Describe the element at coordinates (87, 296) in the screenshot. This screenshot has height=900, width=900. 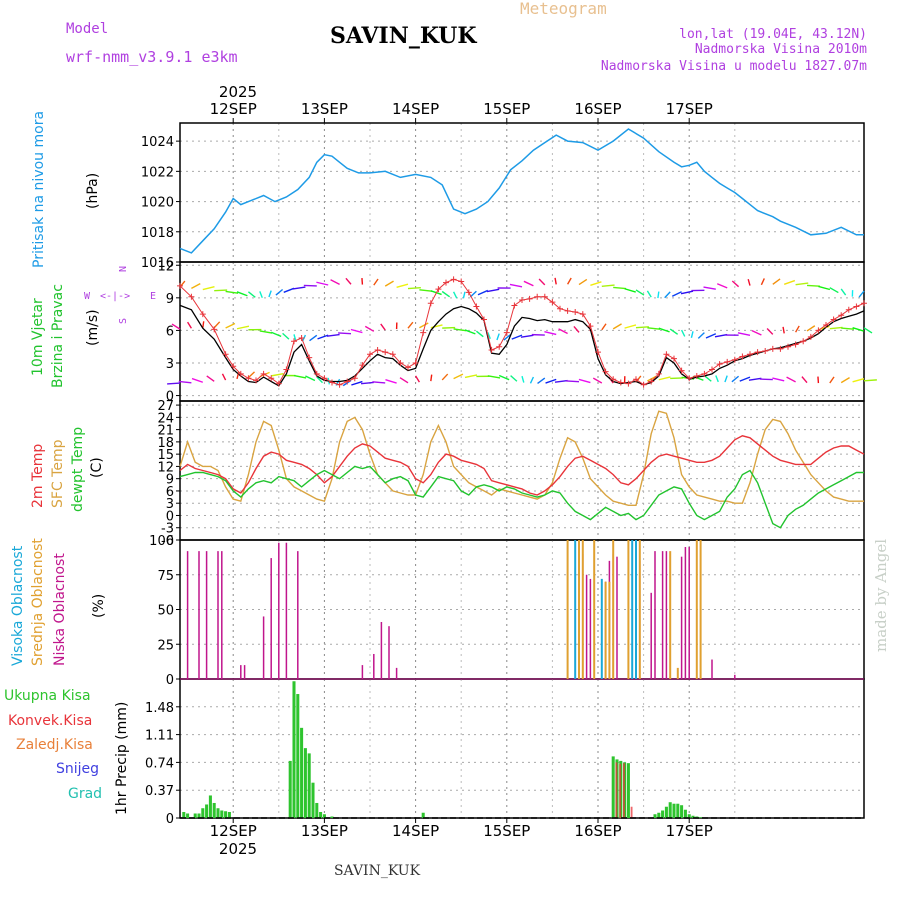
I see `compass-west: W` at that location.